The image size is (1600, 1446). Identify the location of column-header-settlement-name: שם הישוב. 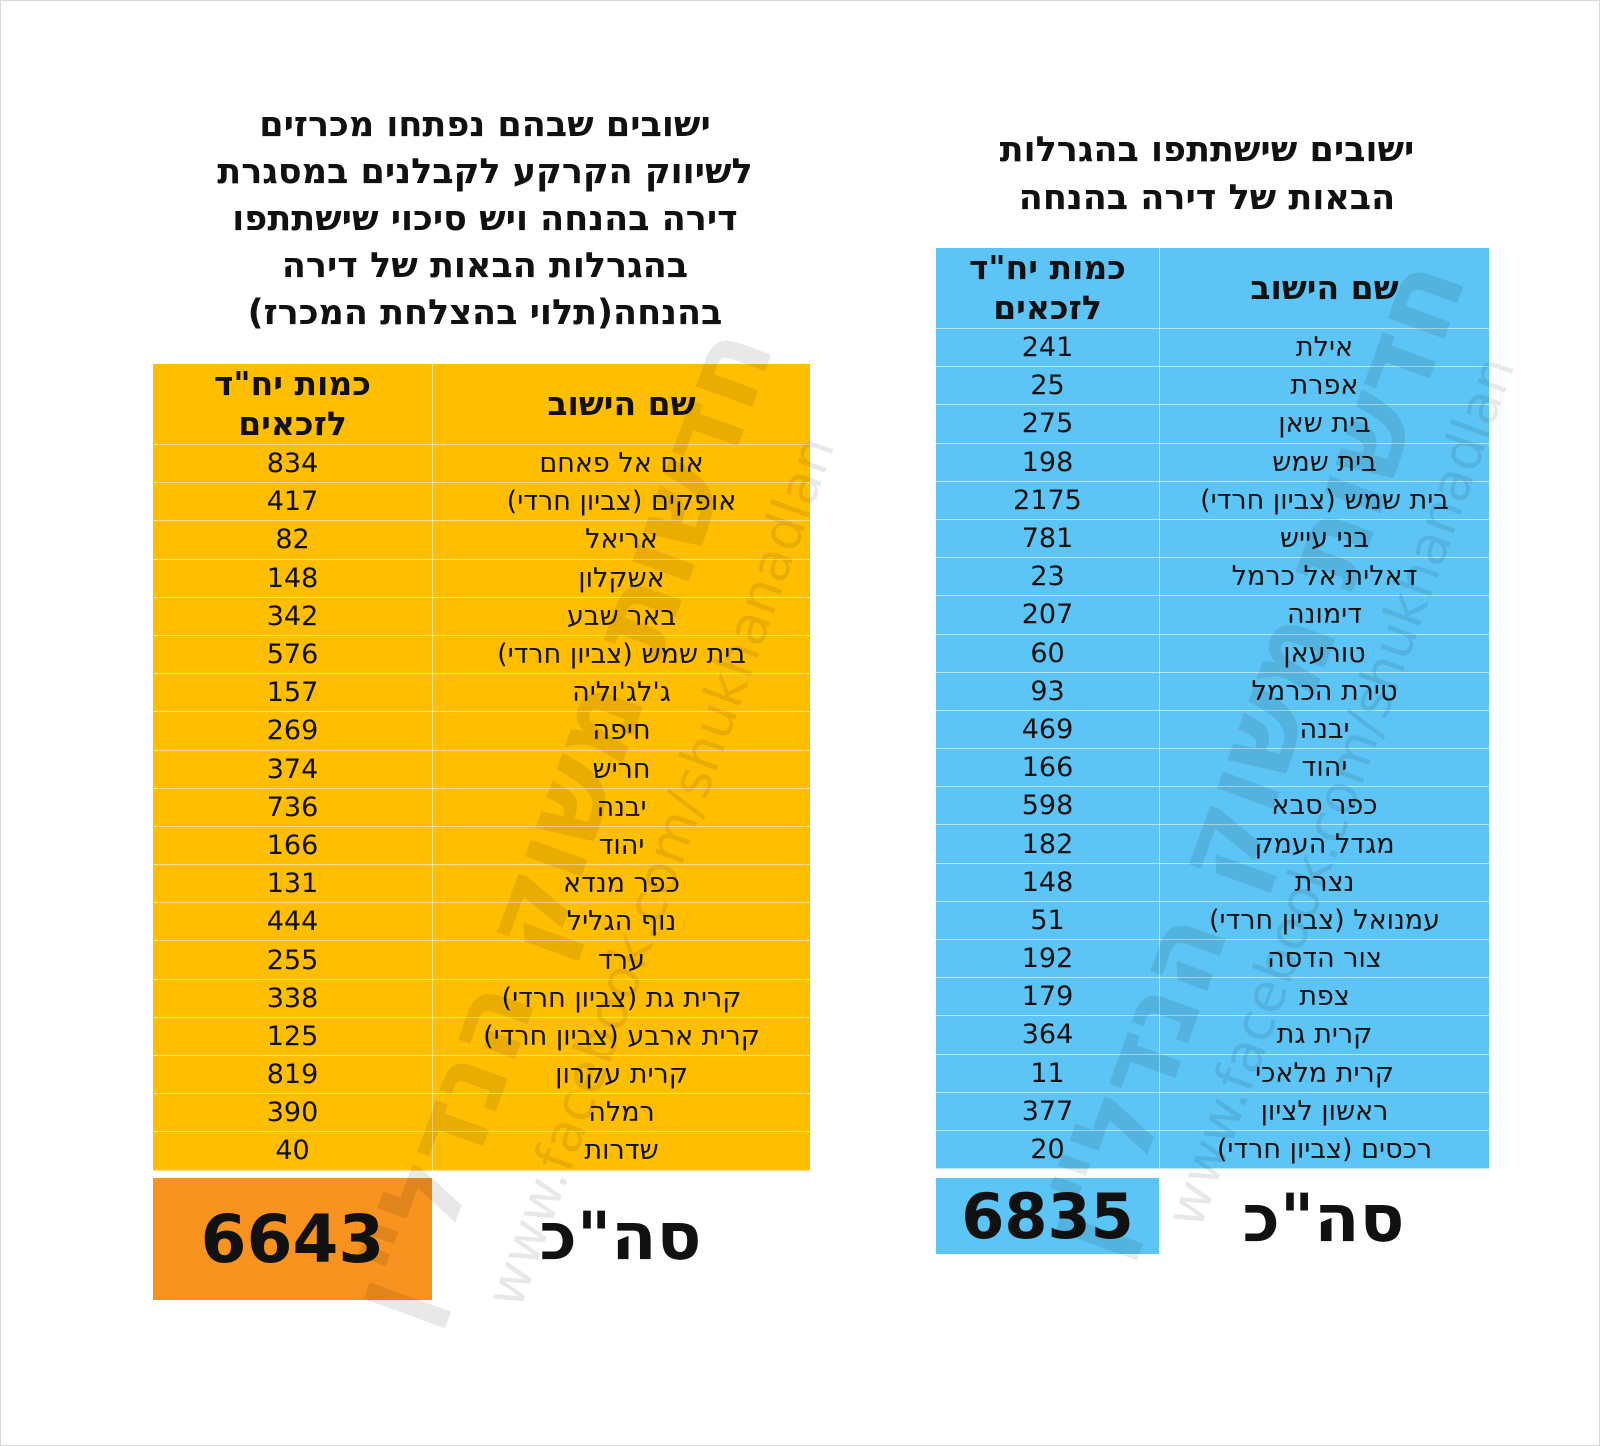
(621, 404).